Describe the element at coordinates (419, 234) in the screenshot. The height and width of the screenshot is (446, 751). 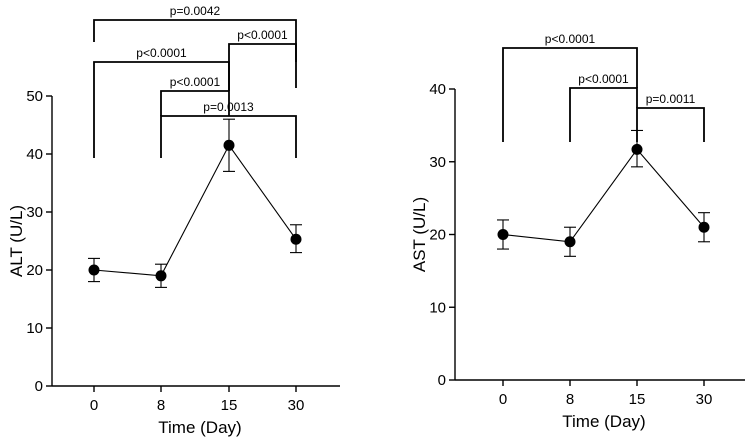
I see `ast-y-axis-label: AST (U/L)` at that location.